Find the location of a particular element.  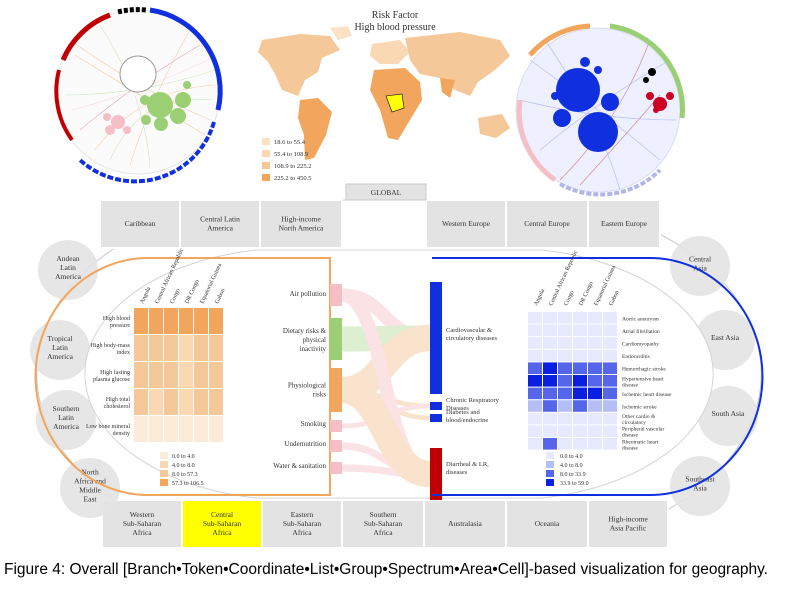

region-cell-5: Eastern Europe is located at coordinates (624, 224).